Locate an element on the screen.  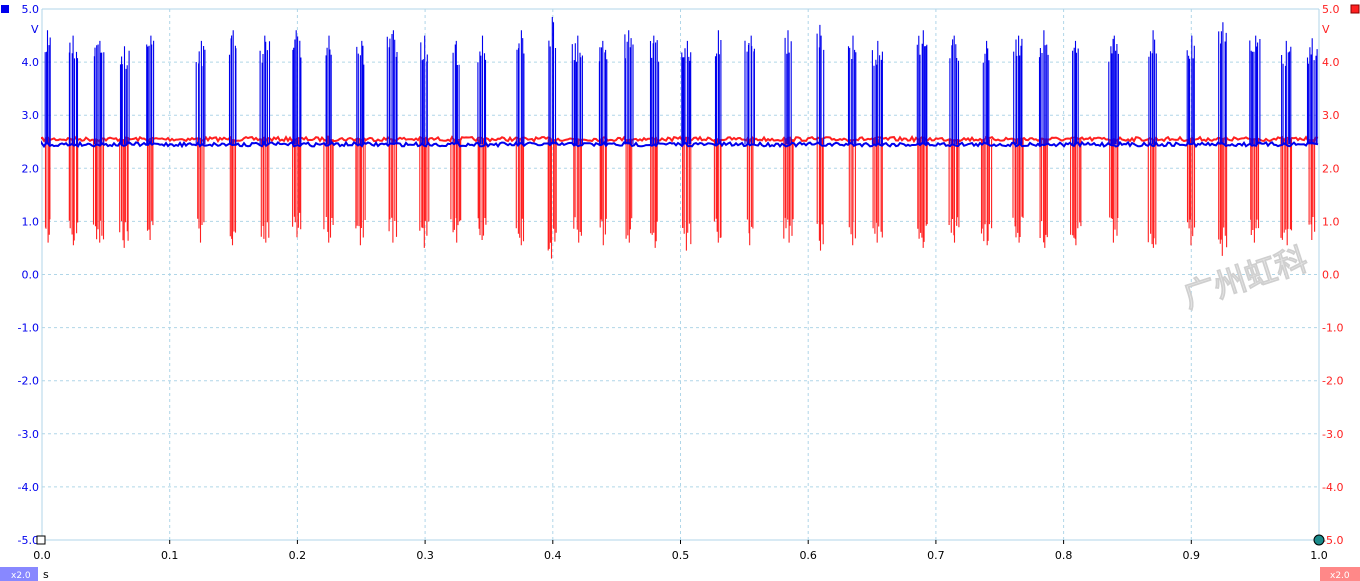
left-y-tick-label: 2.0 is located at coordinates (31, 168).